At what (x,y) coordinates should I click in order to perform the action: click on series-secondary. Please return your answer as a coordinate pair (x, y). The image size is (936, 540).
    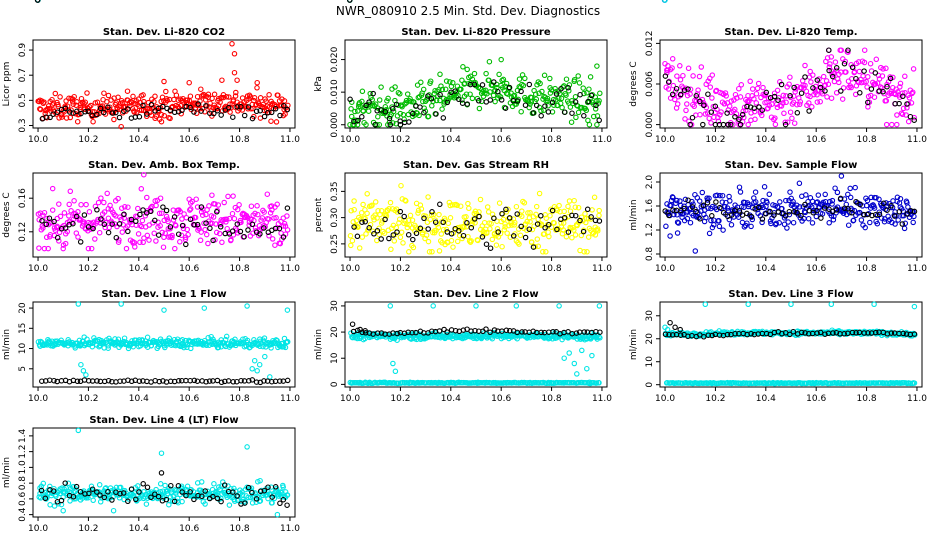
    Looking at the image, I should click on (790, 211).